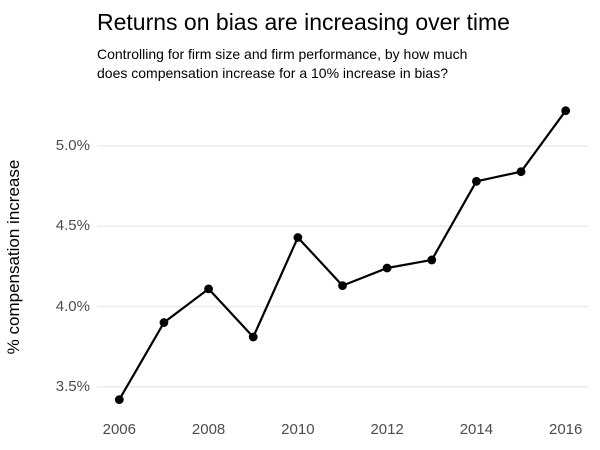 The height and width of the screenshot is (450, 600). I want to click on x-tick-label-2008: 2008, so click(208, 429).